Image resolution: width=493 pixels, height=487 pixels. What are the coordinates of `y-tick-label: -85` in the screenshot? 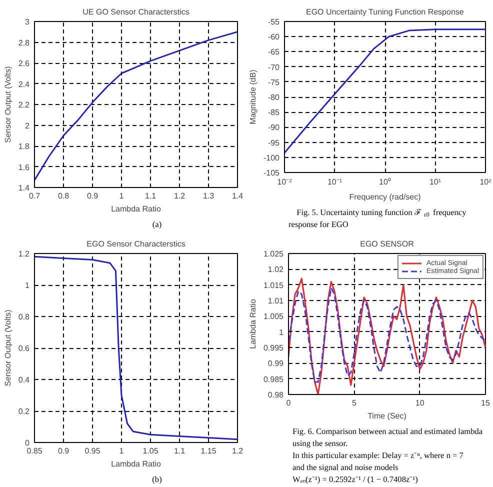 It's located at (274, 113).